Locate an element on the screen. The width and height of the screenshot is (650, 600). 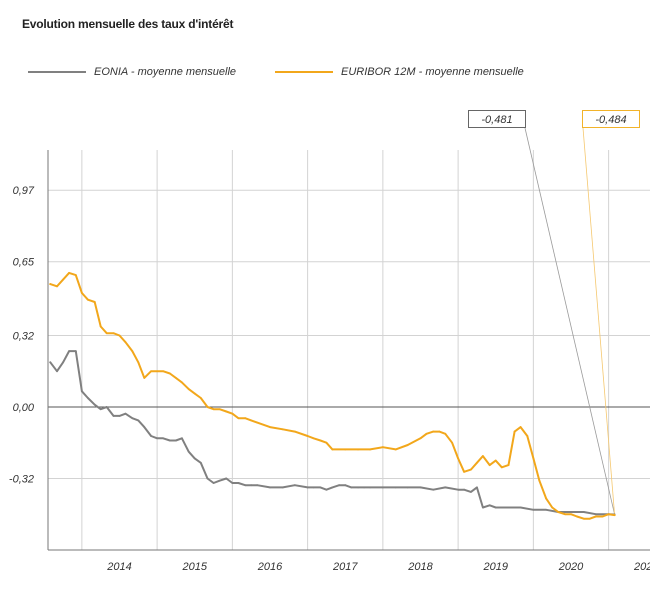
legend-label-eonia: EONIA - moyenne mensuelle is located at coordinates (165, 72).